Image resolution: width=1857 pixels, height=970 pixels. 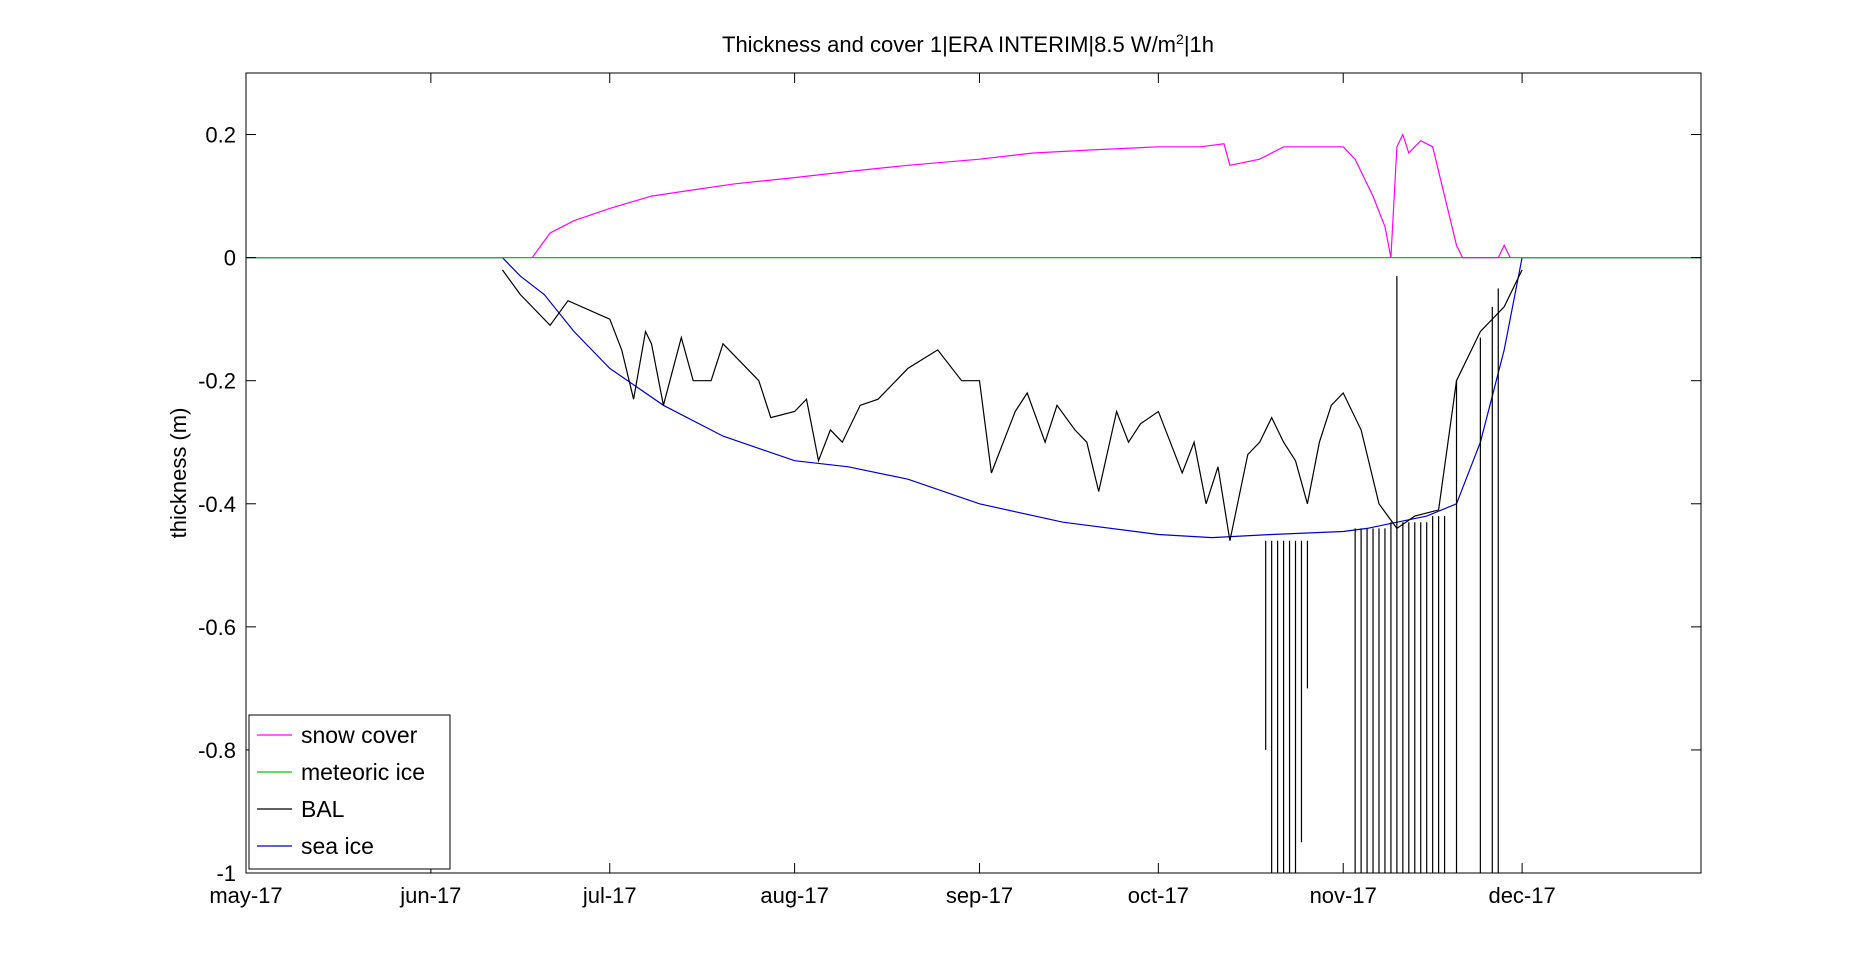 I want to click on legend-label-snow-cover: snow cover, so click(x=359, y=735).